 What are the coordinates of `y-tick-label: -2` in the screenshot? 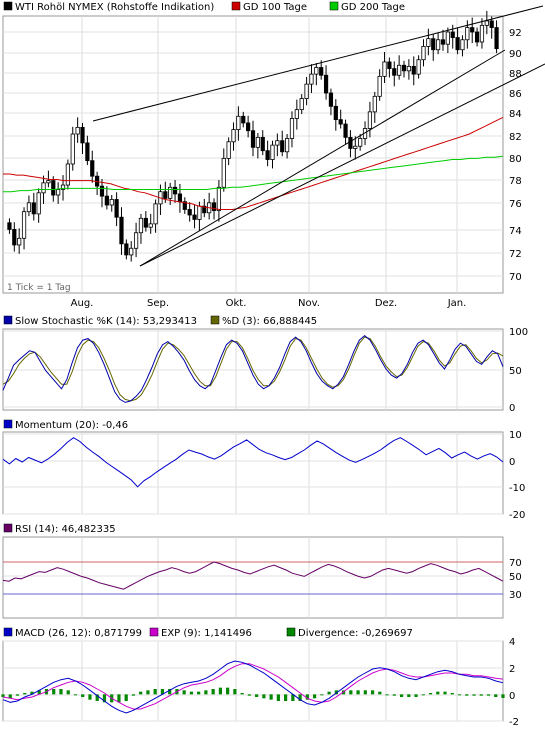 It's located at (514, 722).